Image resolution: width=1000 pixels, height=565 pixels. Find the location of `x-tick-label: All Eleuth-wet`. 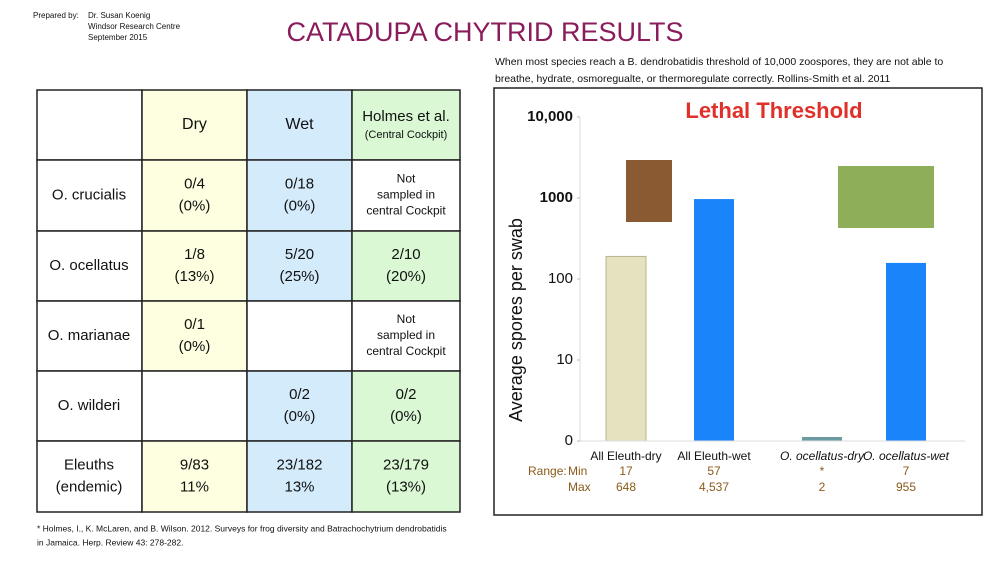

x-tick-label: All Eleuth-wet is located at coordinates (714, 456).